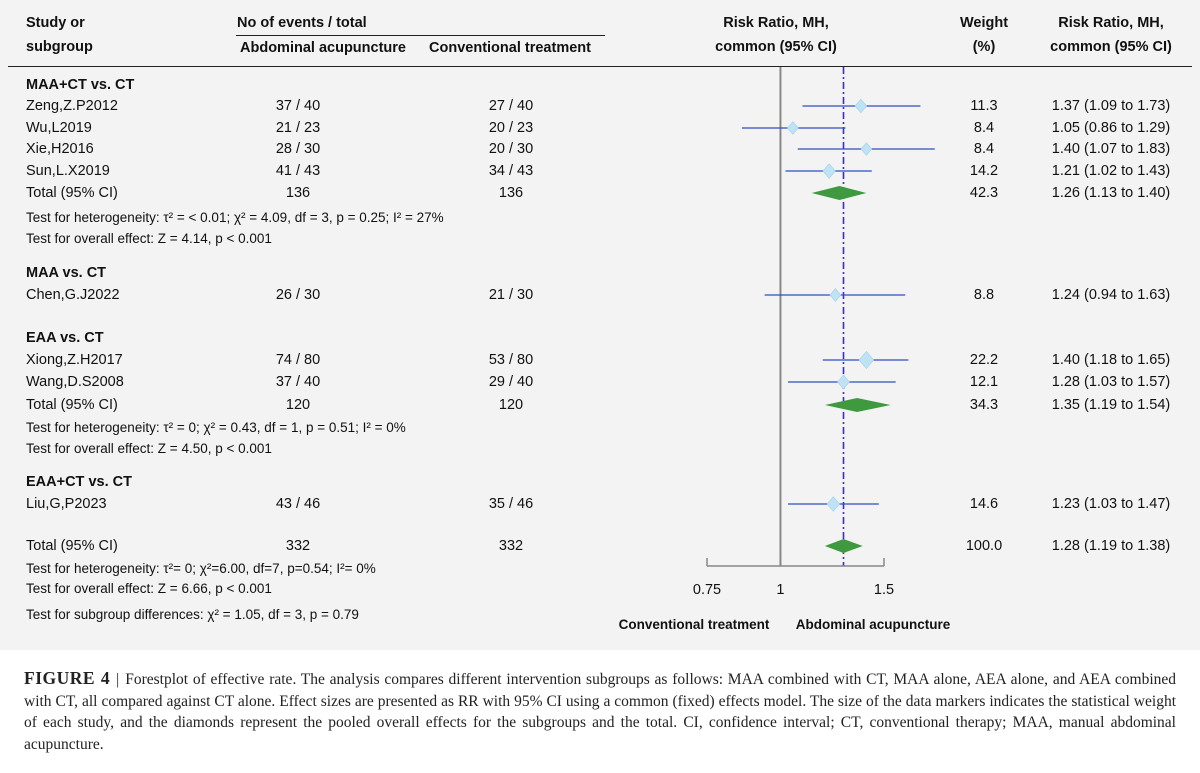 The image size is (1200, 773). I want to click on axis-left-label: Conventional treatment, so click(694, 624).